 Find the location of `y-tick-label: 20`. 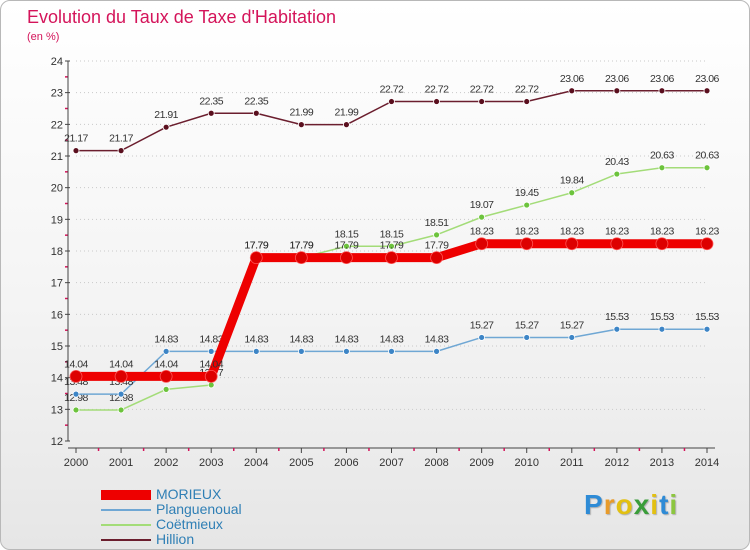

y-tick-label: 20 is located at coordinates (57, 189).